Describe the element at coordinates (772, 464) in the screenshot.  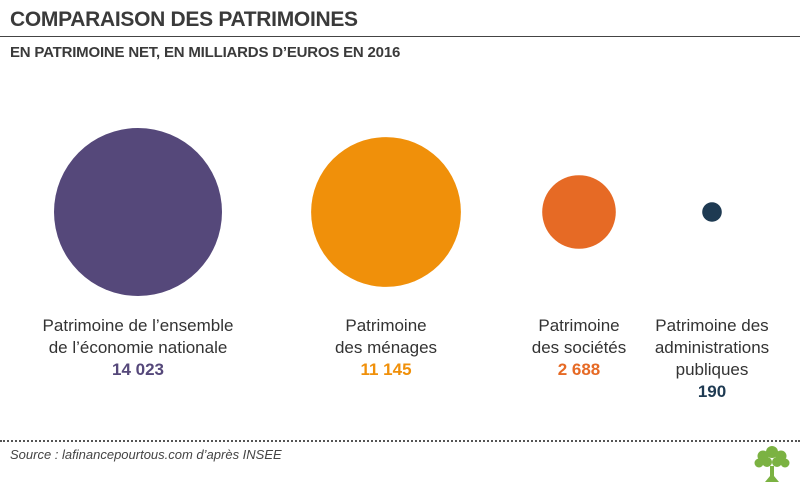
I see `tree-logo-icon` at that location.